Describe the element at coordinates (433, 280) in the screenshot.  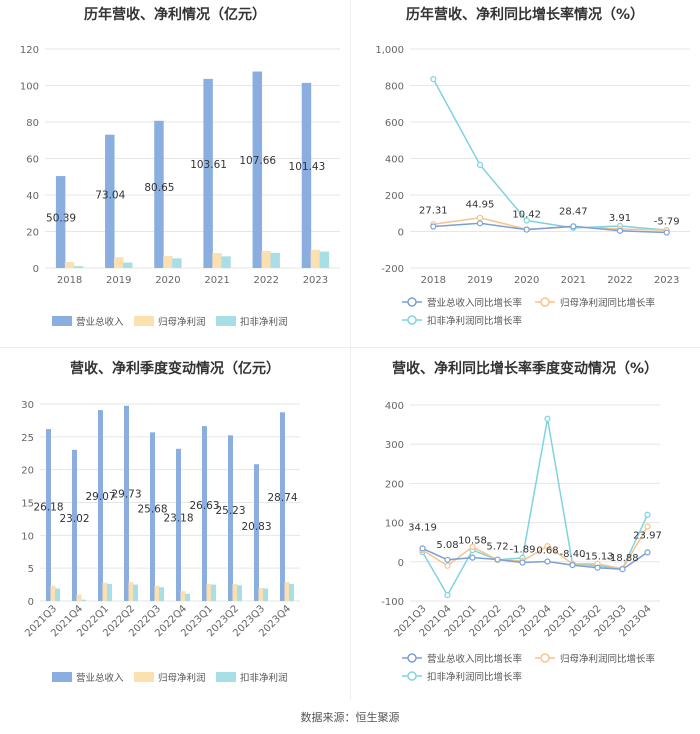
I see `x-tick-label: 2018` at that location.